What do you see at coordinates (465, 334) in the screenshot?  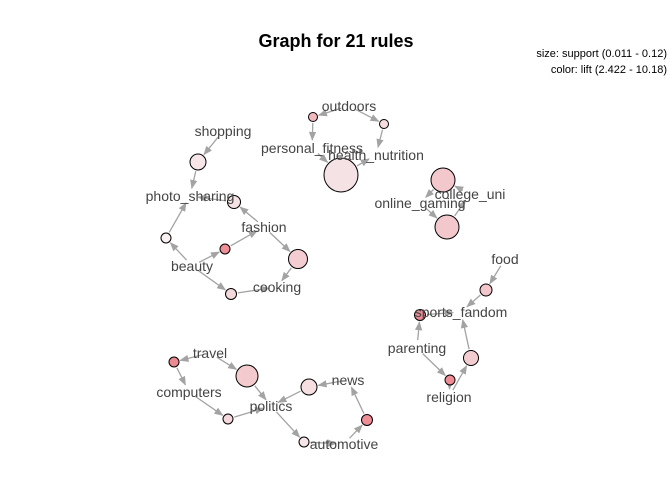 I see `edge-r14-sports_fandom` at bounding box center [465, 334].